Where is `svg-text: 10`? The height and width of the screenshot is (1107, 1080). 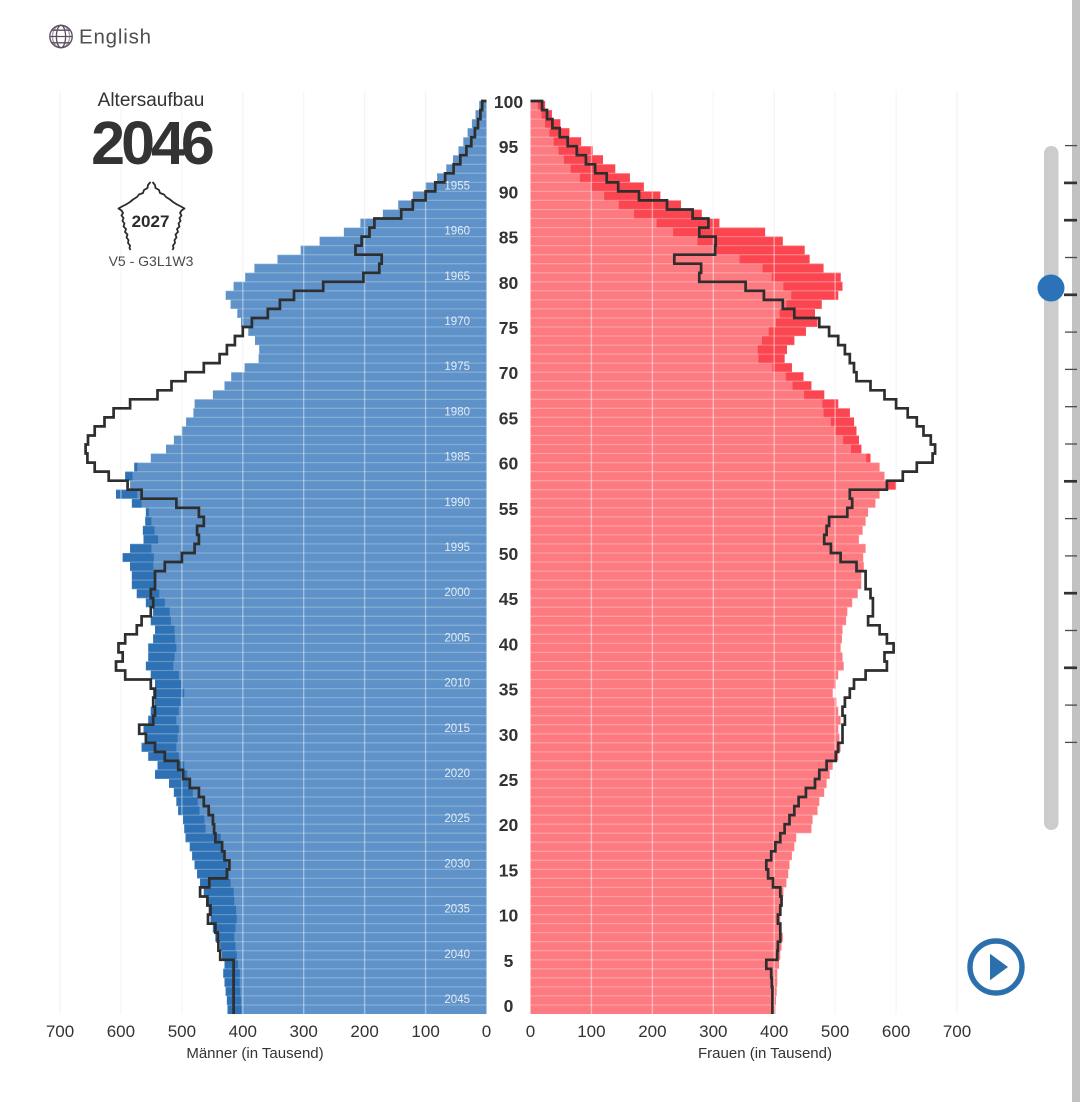
svg-text: 10 is located at coordinates (509, 916).